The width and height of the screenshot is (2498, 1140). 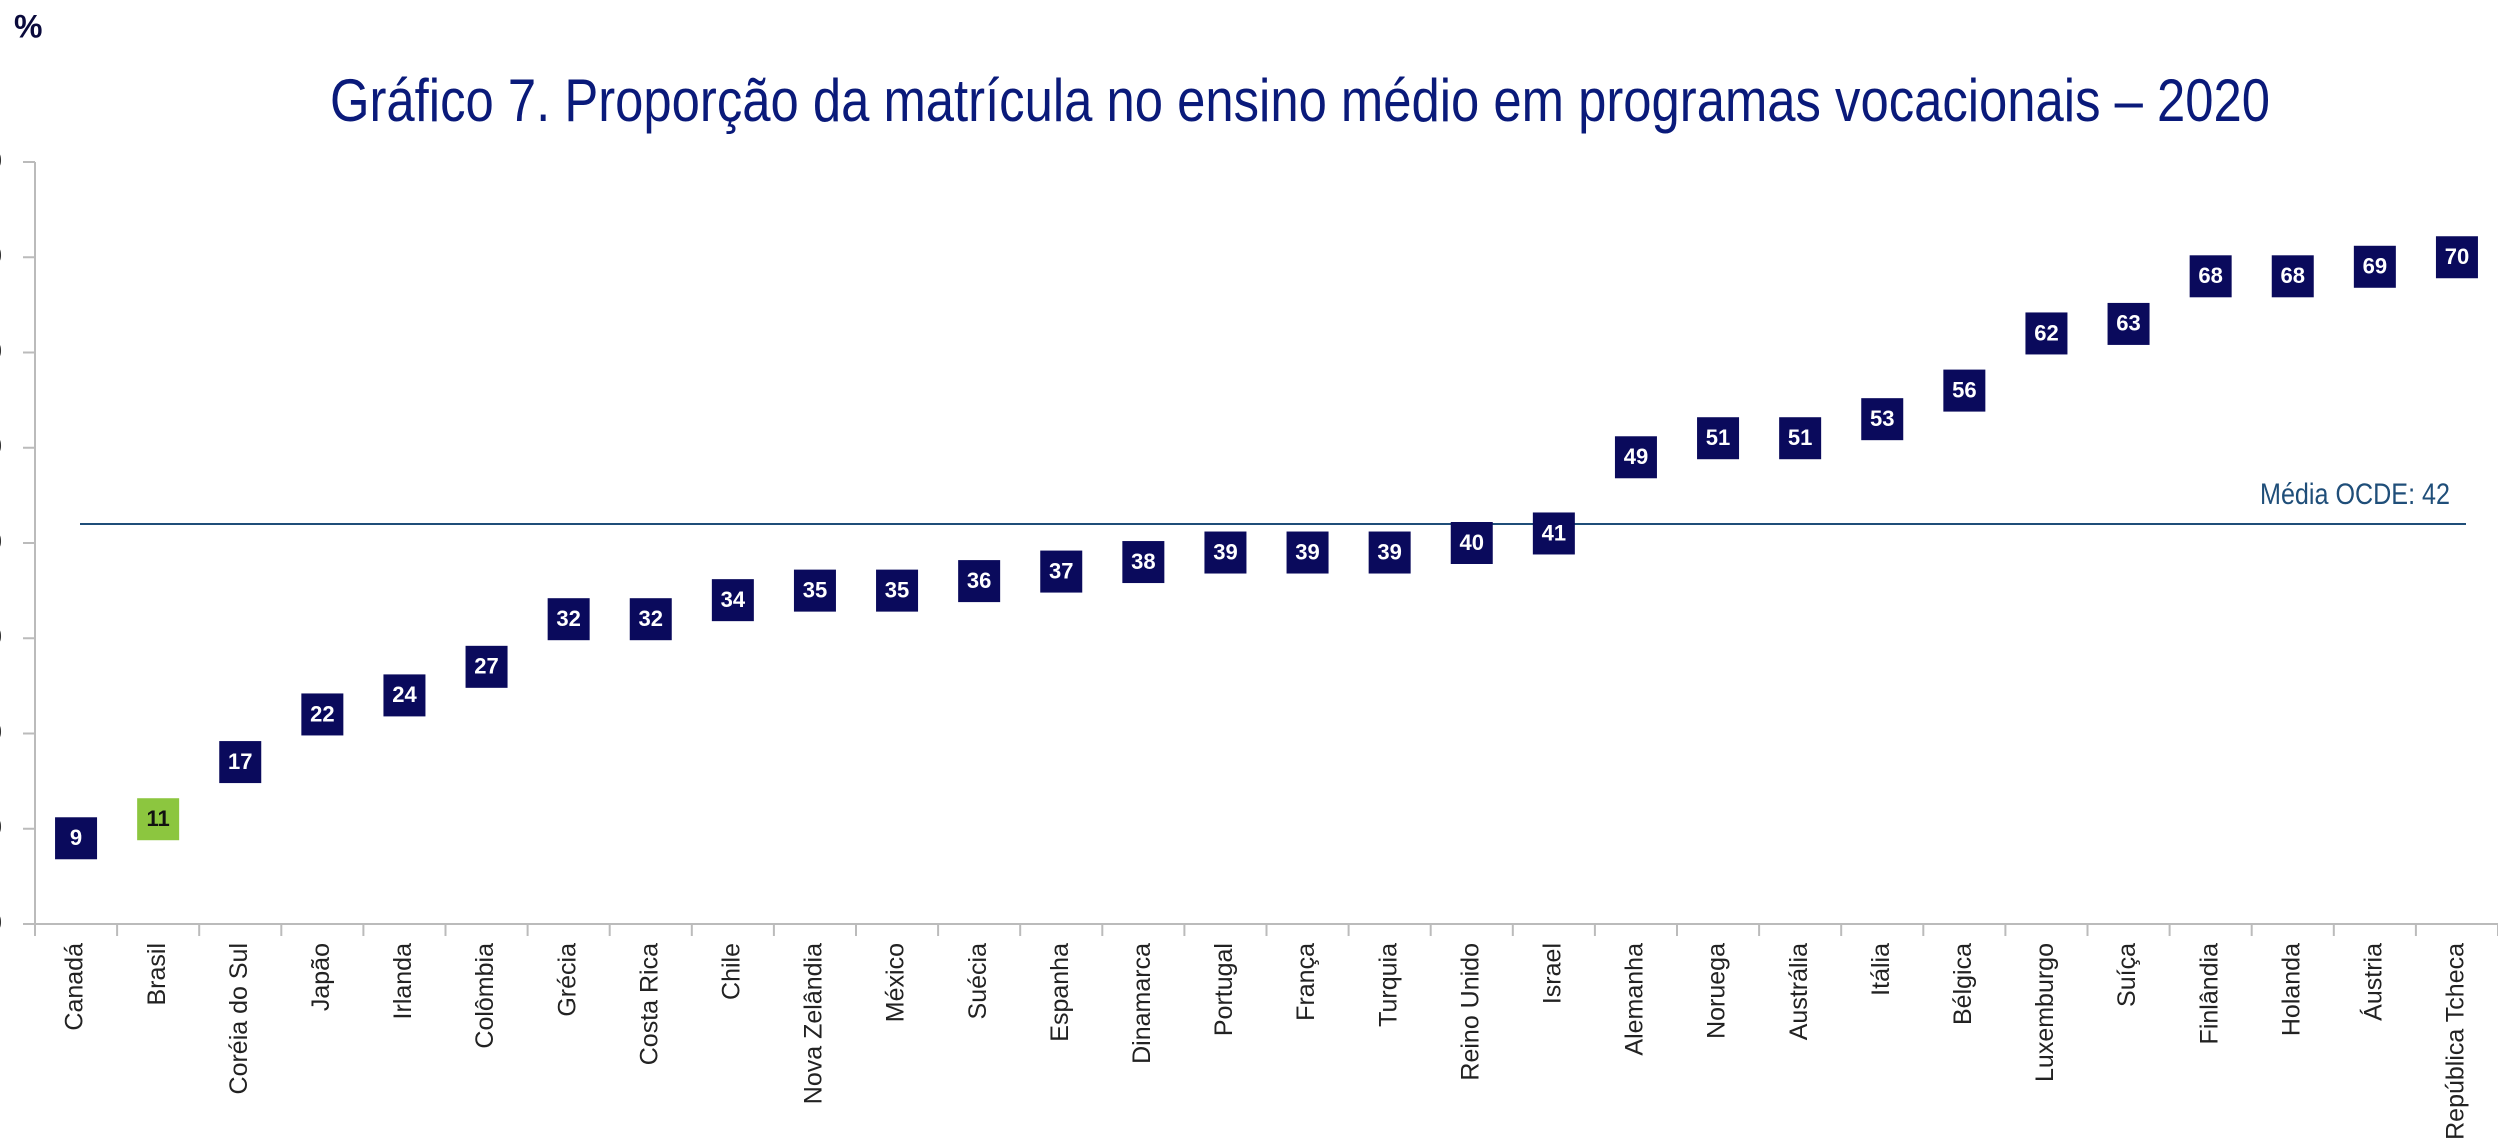 I want to click on x-tick-label: Finlândia, so click(x=2209, y=994).